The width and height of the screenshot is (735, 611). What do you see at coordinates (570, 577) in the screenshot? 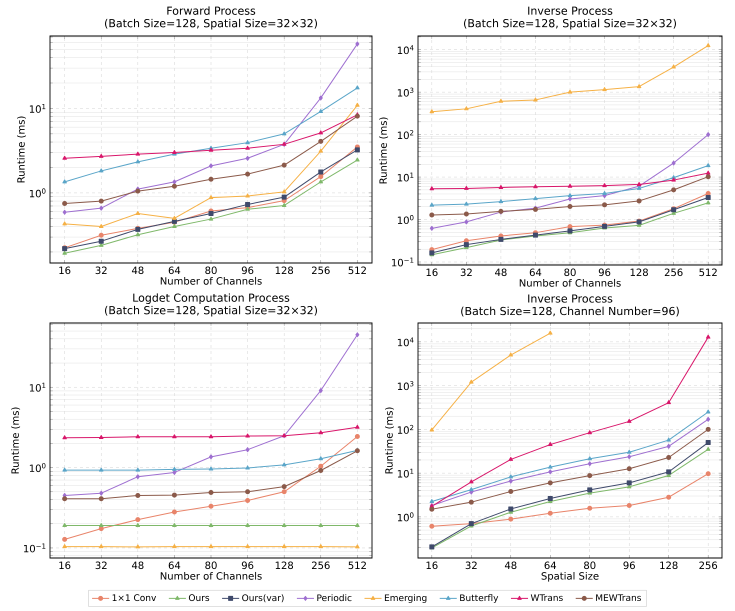
I see `x-axis-title: Spatial Size` at bounding box center [570, 577].